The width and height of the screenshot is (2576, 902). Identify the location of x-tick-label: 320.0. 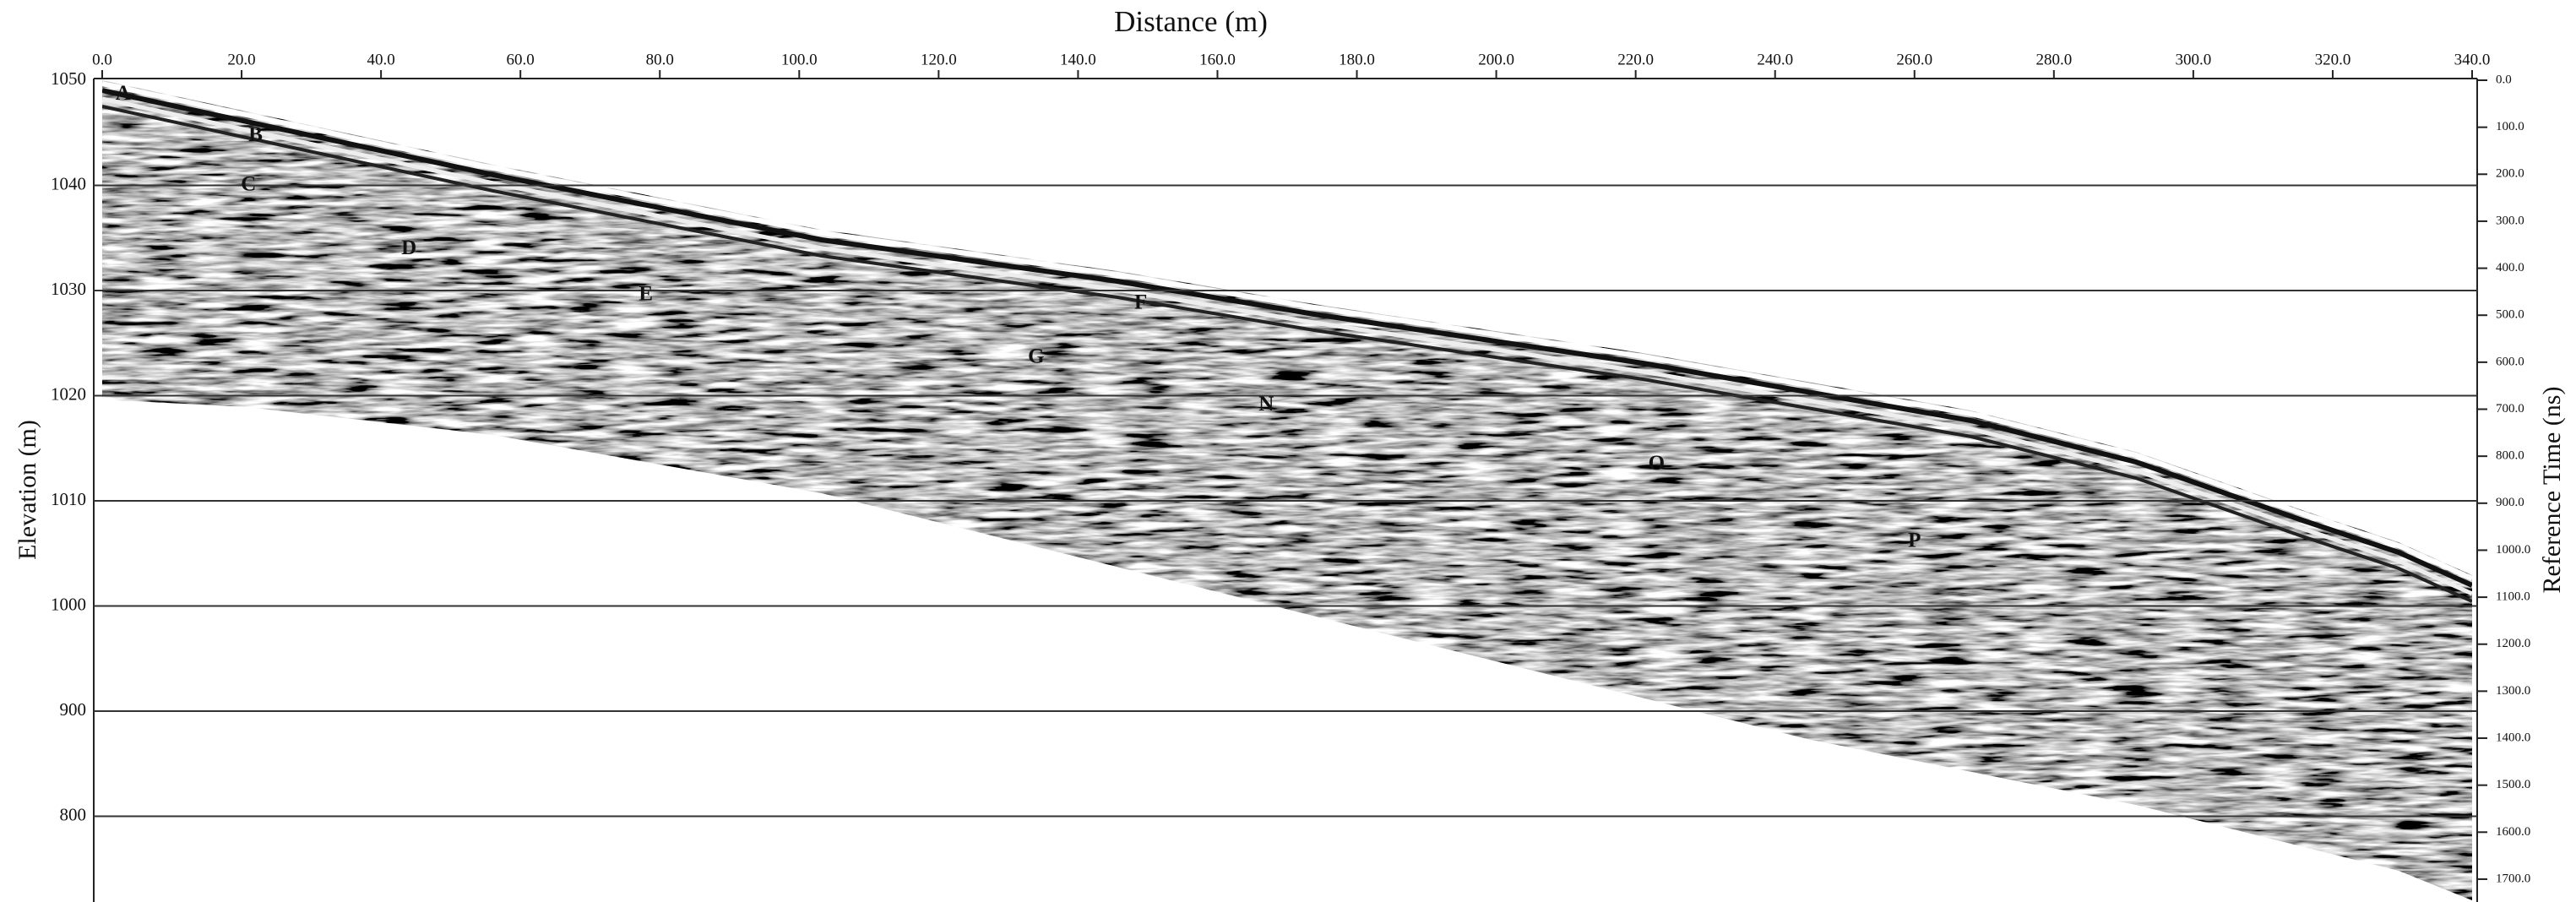
(2333, 59).